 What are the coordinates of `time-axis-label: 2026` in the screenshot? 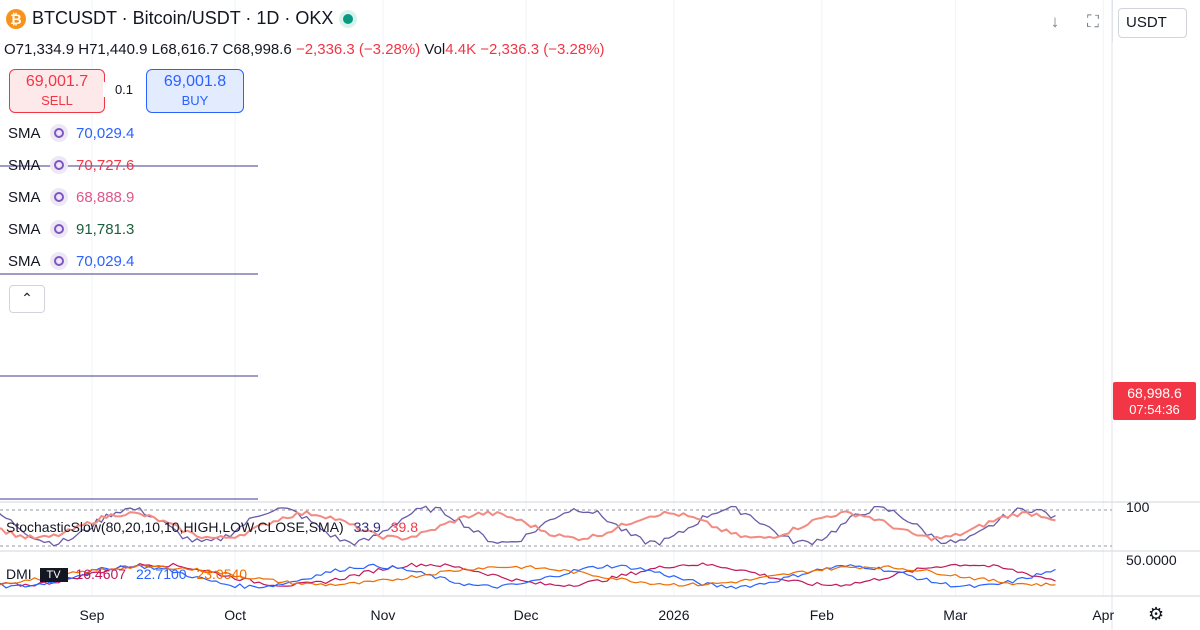 It's located at (673, 615).